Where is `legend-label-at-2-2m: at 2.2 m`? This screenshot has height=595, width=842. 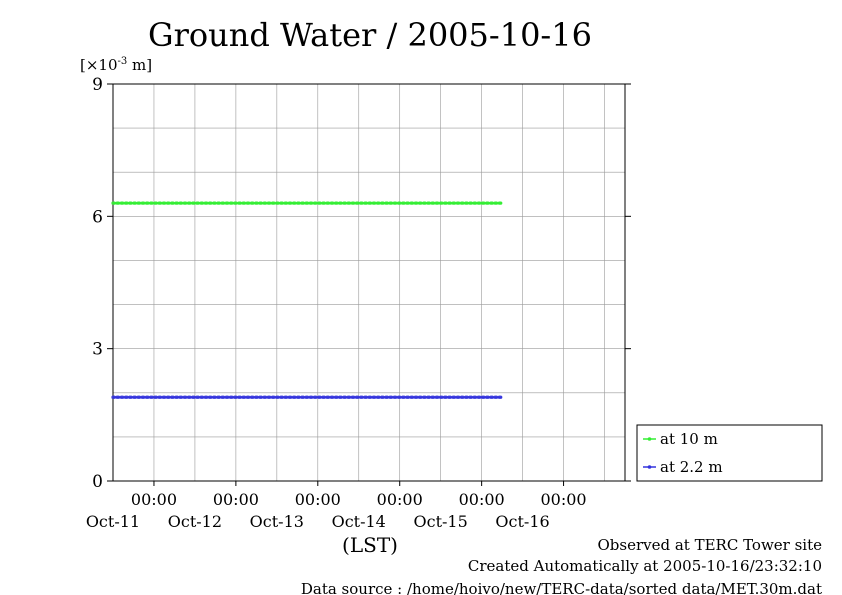
legend-label-at-2-2m: at 2.2 m is located at coordinates (691, 467).